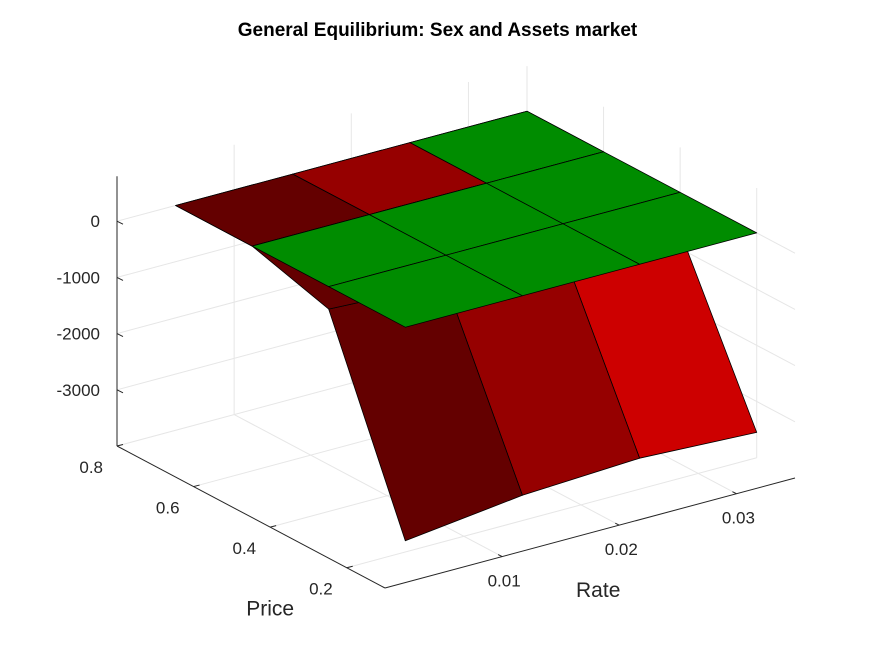 The width and height of the screenshot is (875, 656). I want to click on y-axis-line, so click(251, 517).